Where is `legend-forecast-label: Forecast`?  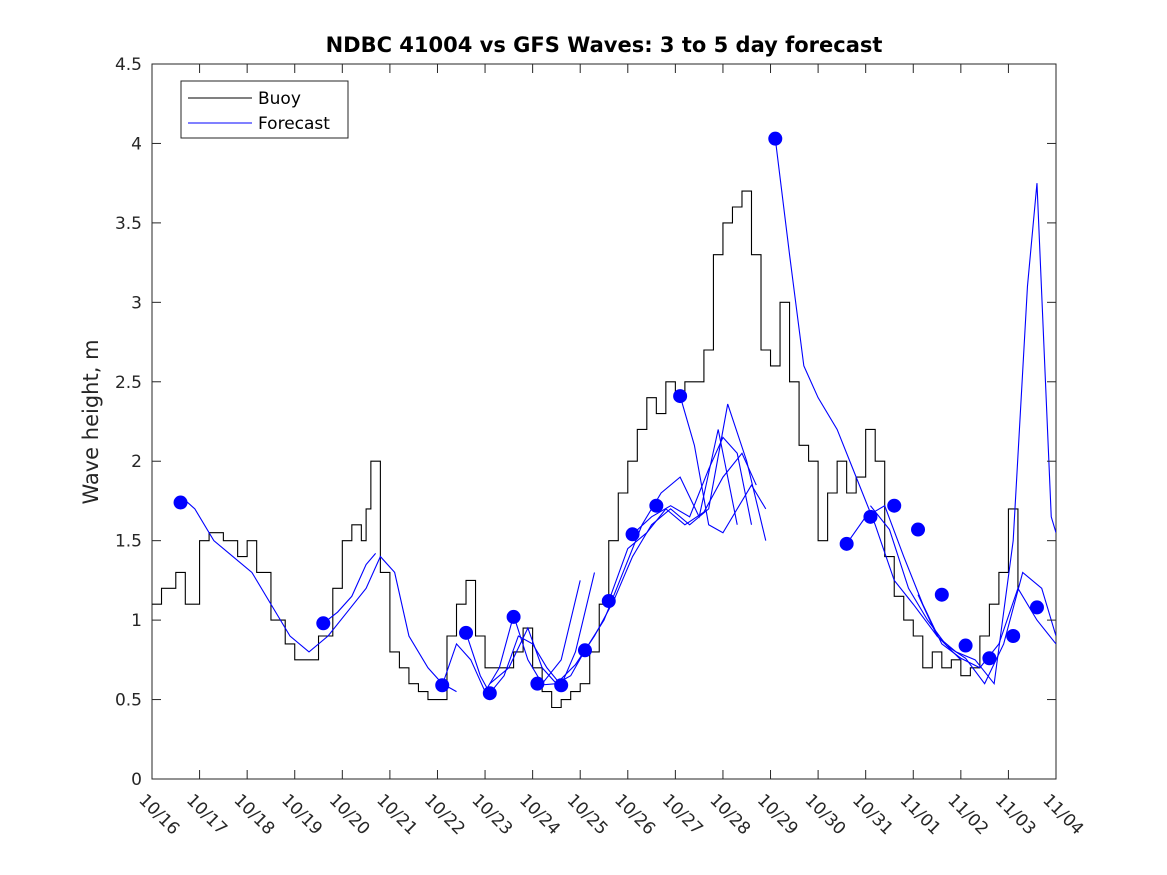
legend-forecast-label: Forecast is located at coordinates (294, 124).